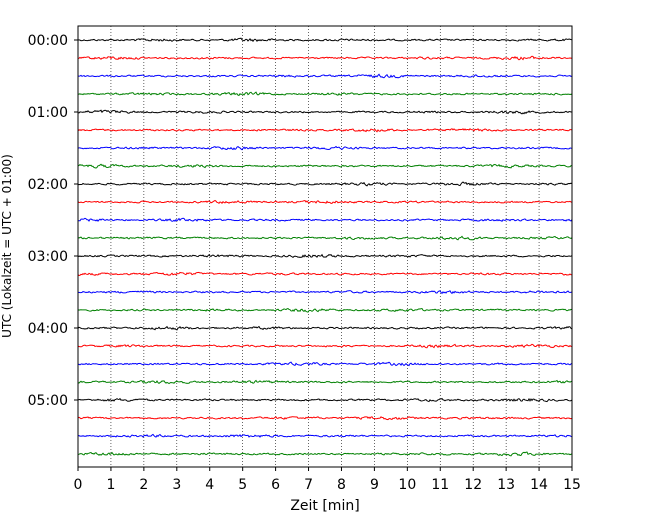 This screenshot has width=650, height=520. What do you see at coordinates (78, 485) in the screenshot?
I see `x-tick-label-0: 0` at bounding box center [78, 485].